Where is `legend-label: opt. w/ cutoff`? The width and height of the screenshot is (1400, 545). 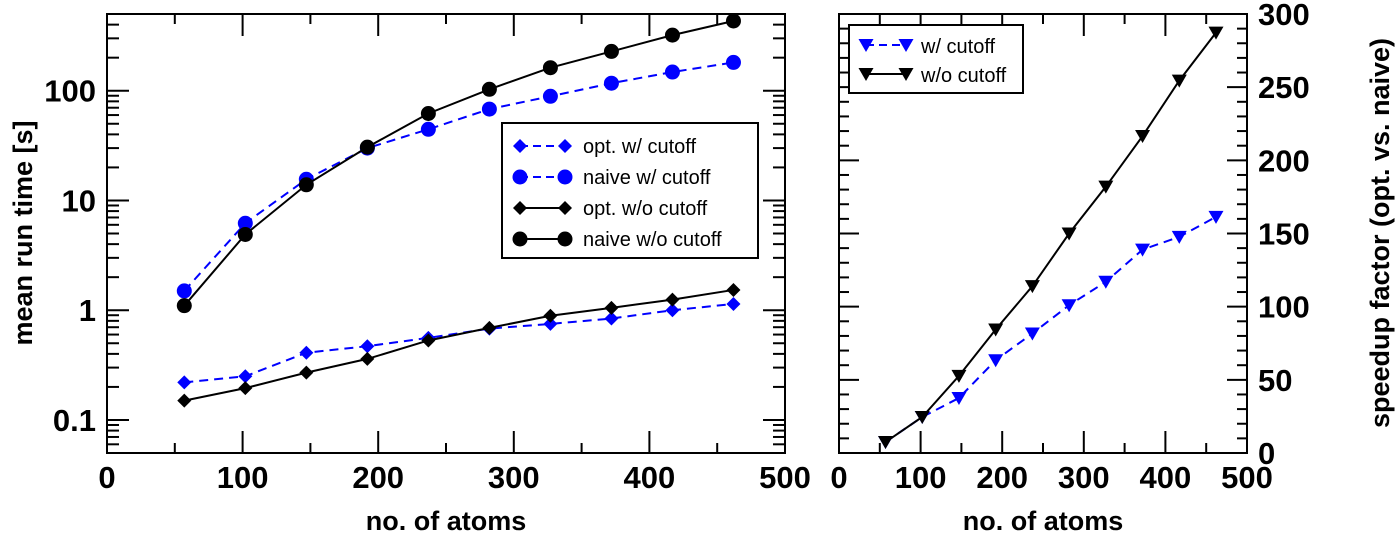
legend-label: opt. w/ cutoff is located at coordinates (639, 147).